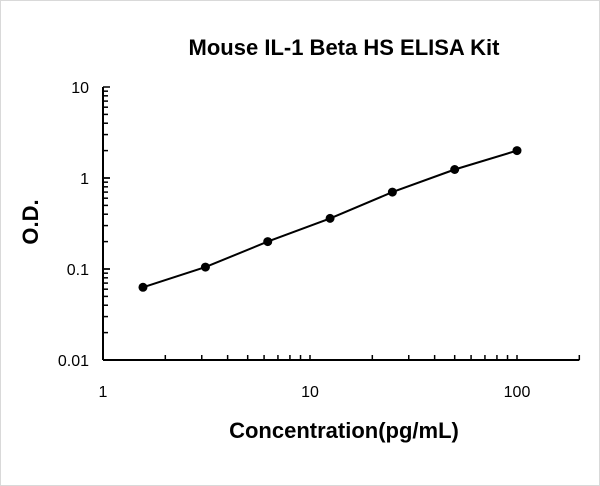 The image size is (600, 486). Describe the element at coordinates (84, 179) in the screenshot. I see `y-tick-label: 1` at that location.